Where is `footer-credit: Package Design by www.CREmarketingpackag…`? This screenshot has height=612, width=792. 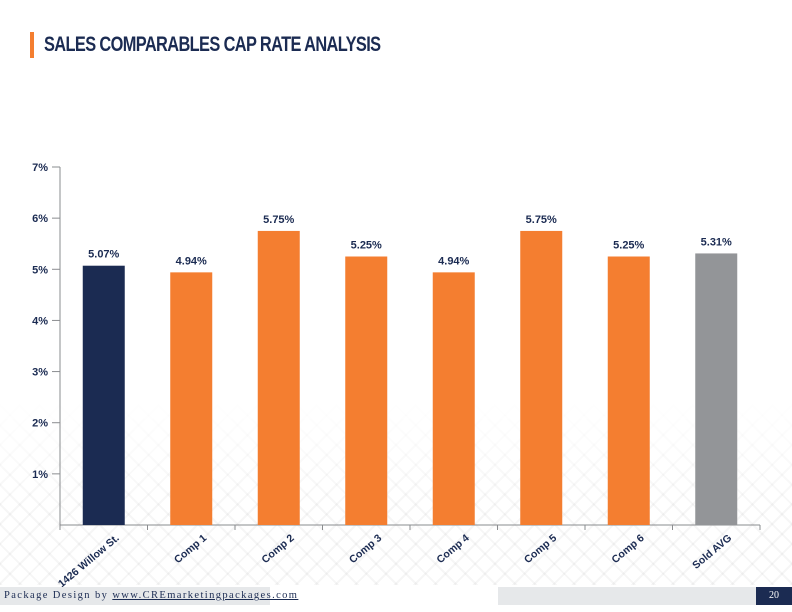
footer-credit: Package Design by www.CREmarketingpackag… is located at coordinates (148, 596).